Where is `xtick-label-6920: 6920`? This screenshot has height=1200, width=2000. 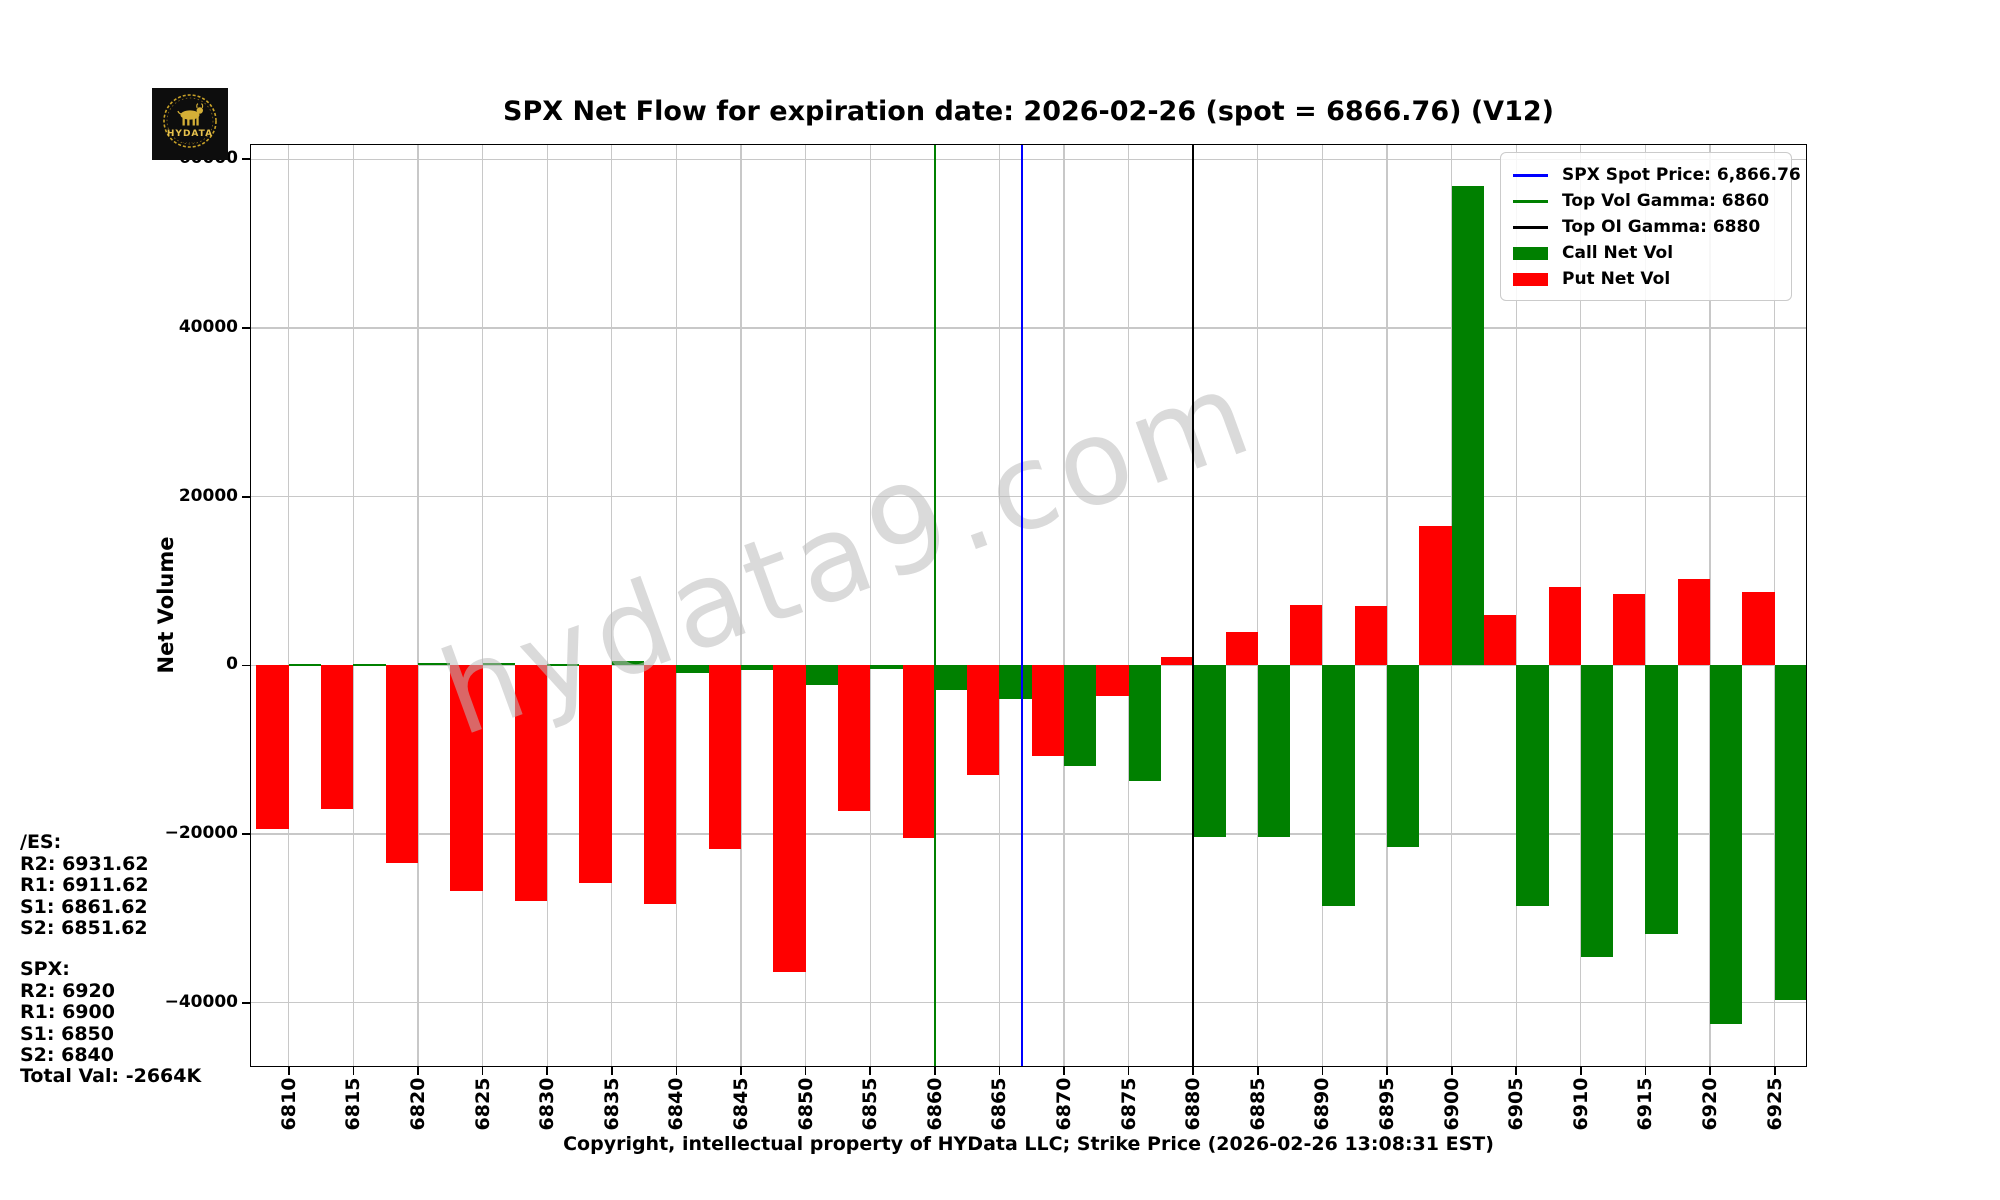 xtick-label-6920: 6920 is located at coordinates (1710, 1104).